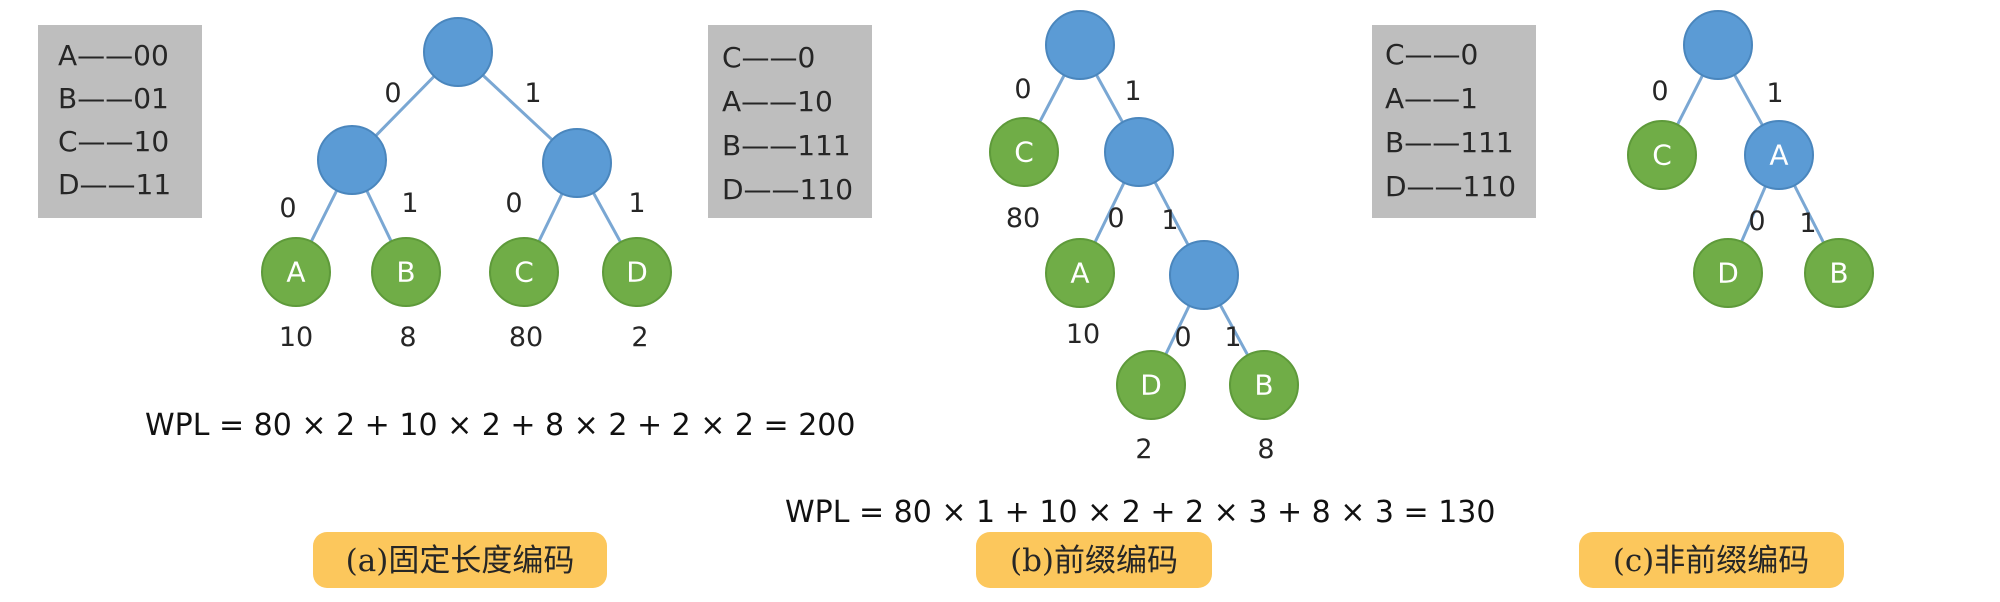  I want to click on panel-c-caption-text: (c)非前缀编码, so click(1711, 561).